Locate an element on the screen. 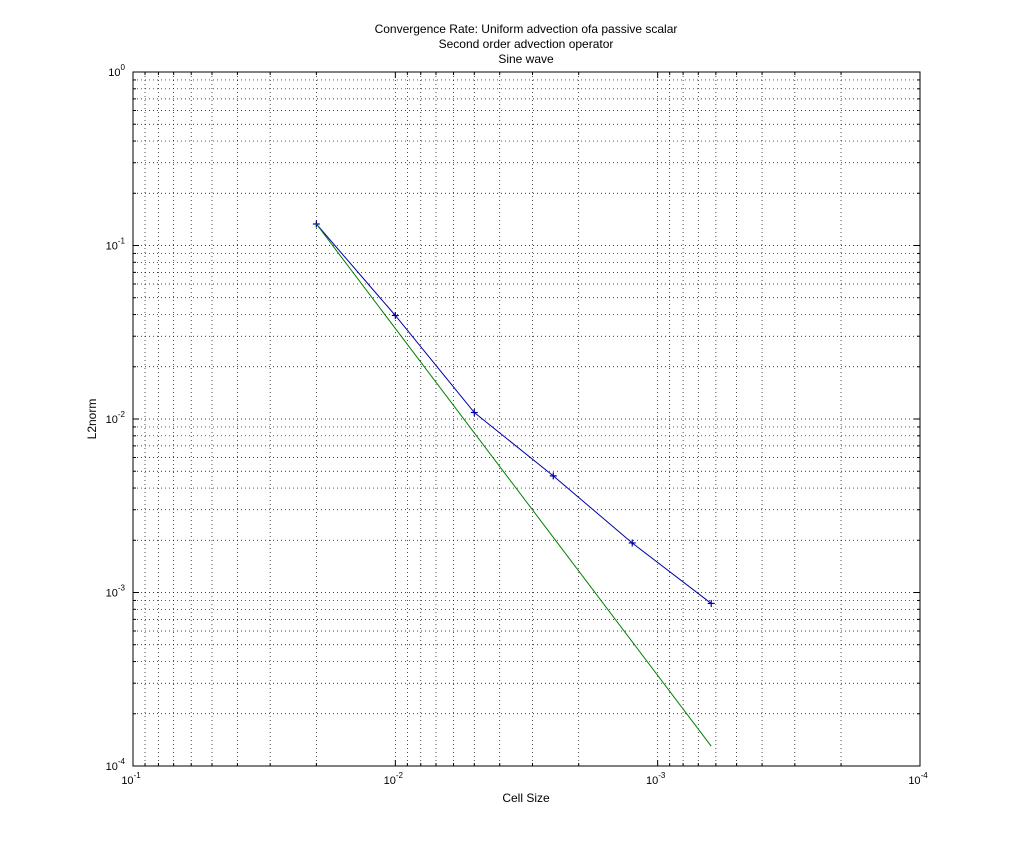  y-tick-label: 10⁻⁴ is located at coordinates (116, 765).